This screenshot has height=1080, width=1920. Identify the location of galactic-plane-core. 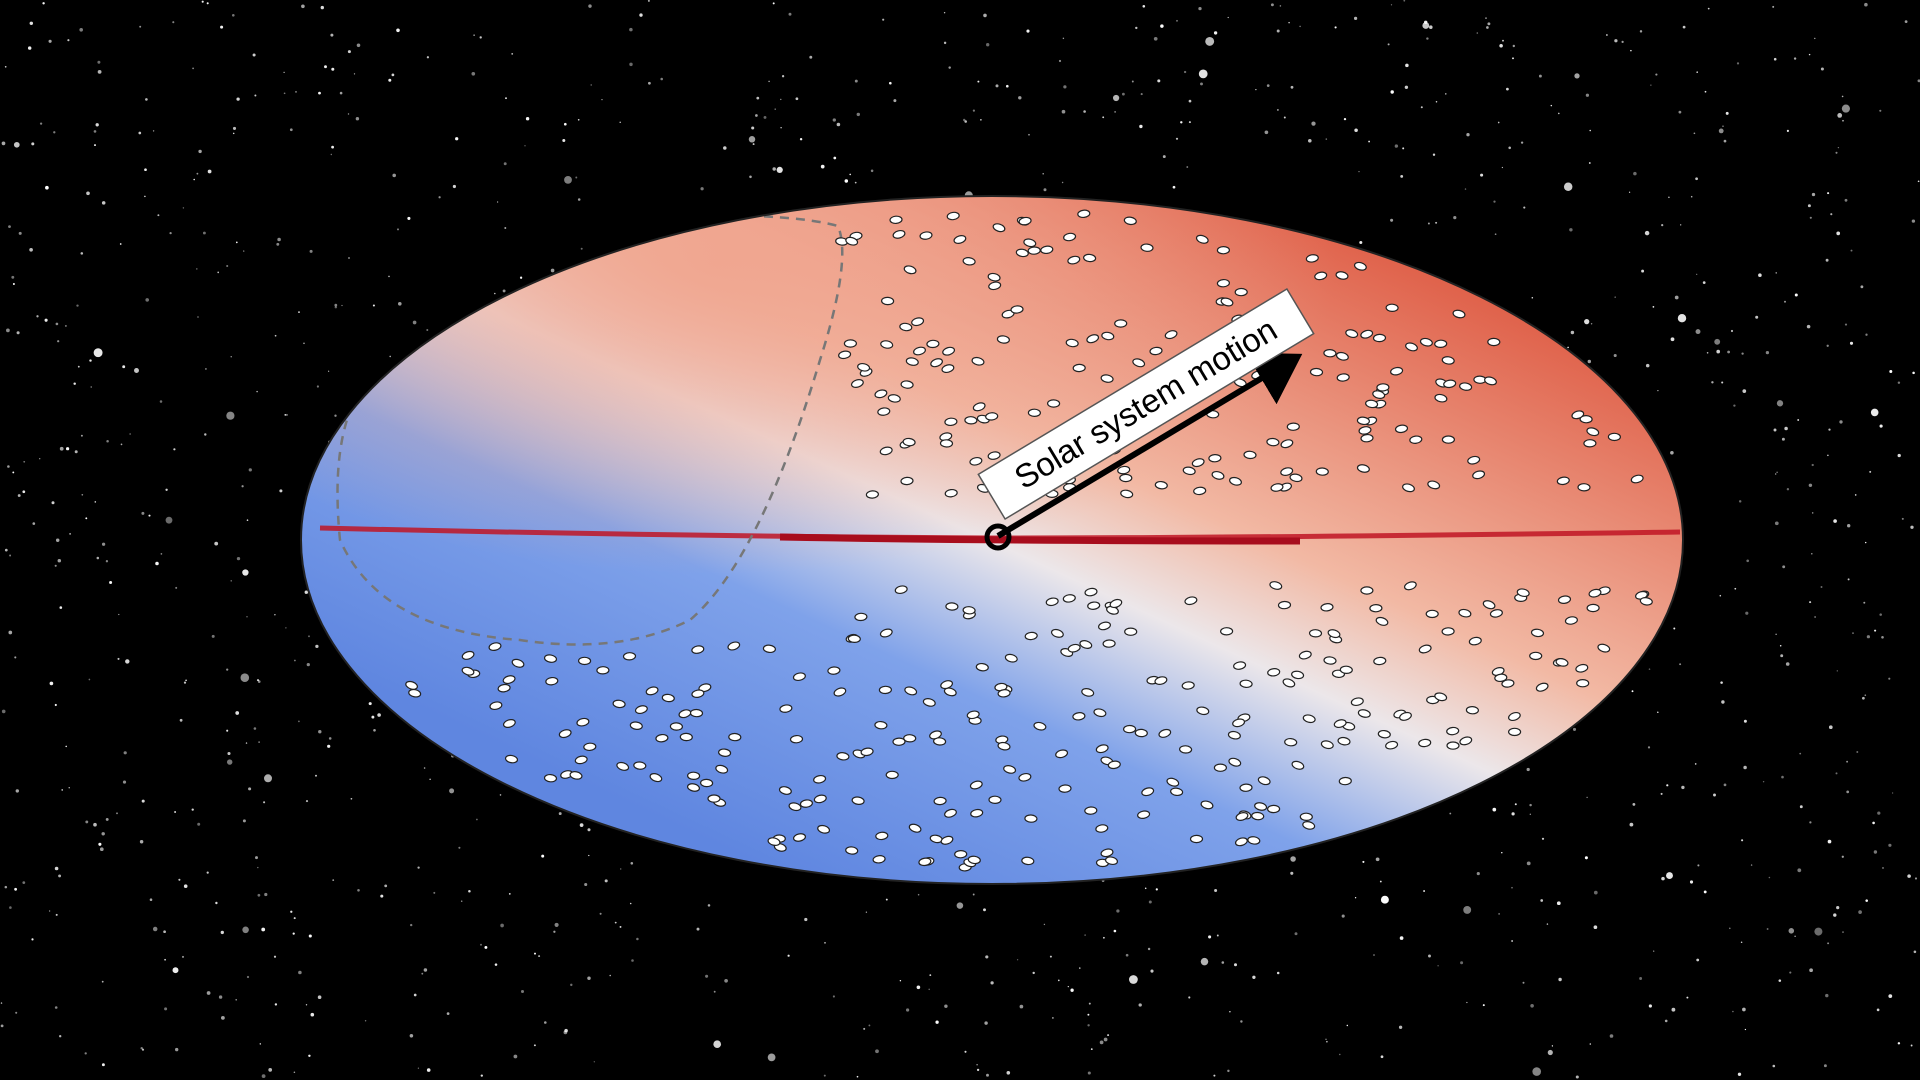
(1040, 539).